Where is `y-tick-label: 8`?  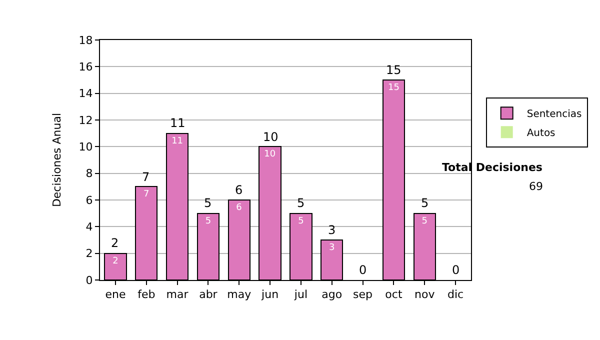
y-tick-label: 8 is located at coordinates (89, 173).